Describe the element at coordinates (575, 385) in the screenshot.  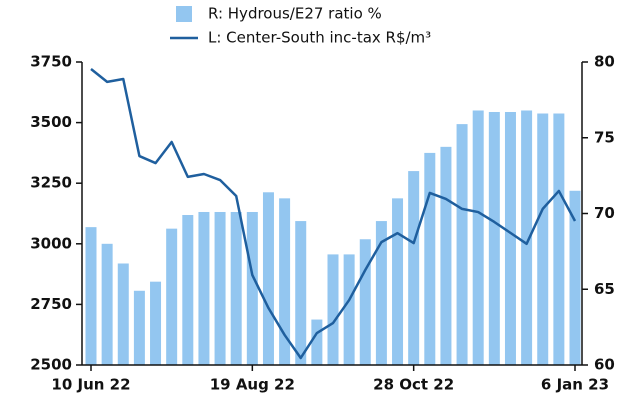
I see `x-tick-label: 6 Jan 23` at that location.